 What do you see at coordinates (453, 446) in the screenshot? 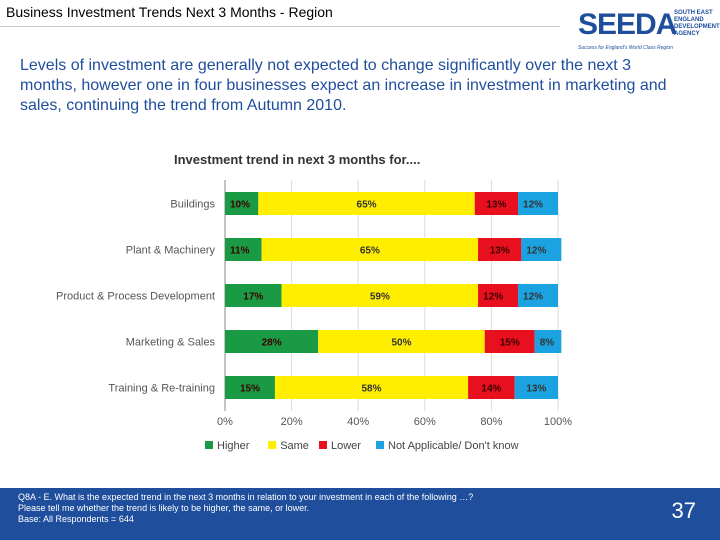
I see `legend-label: Not Applicable/ Don't know` at bounding box center [453, 446].